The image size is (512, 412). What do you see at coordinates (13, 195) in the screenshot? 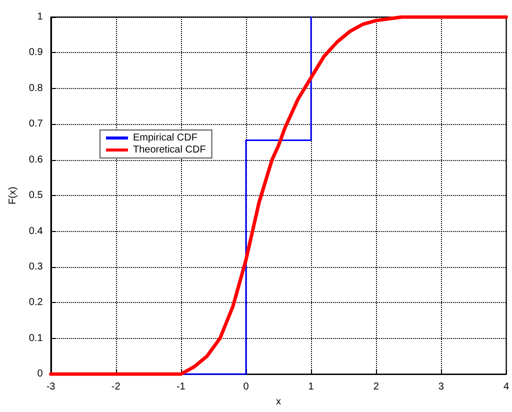
I see `y-axis-title: F(x)` at bounding box center [13, 195].